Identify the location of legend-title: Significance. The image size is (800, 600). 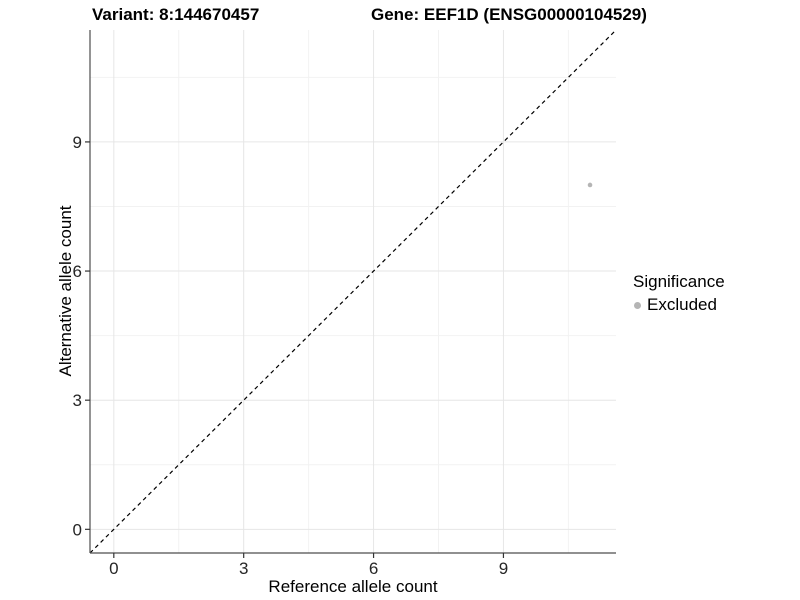
(679, 281).